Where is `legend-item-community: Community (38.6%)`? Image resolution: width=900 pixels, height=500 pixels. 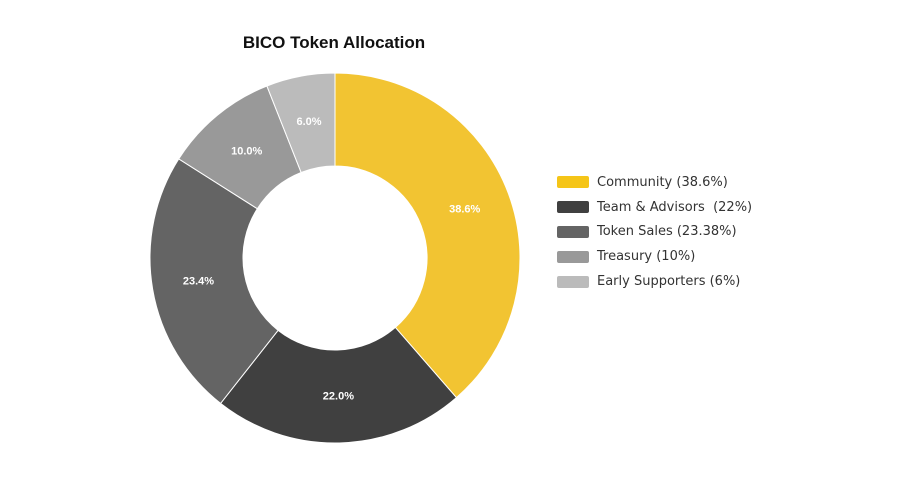 legend-item-community: Community (38.6%) is located at coordinates (654, 182).